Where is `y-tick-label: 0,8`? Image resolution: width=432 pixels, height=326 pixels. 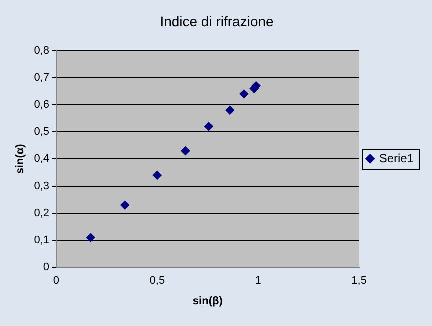 y-tick-label: 0,8 is located at coordinates (42, 50).